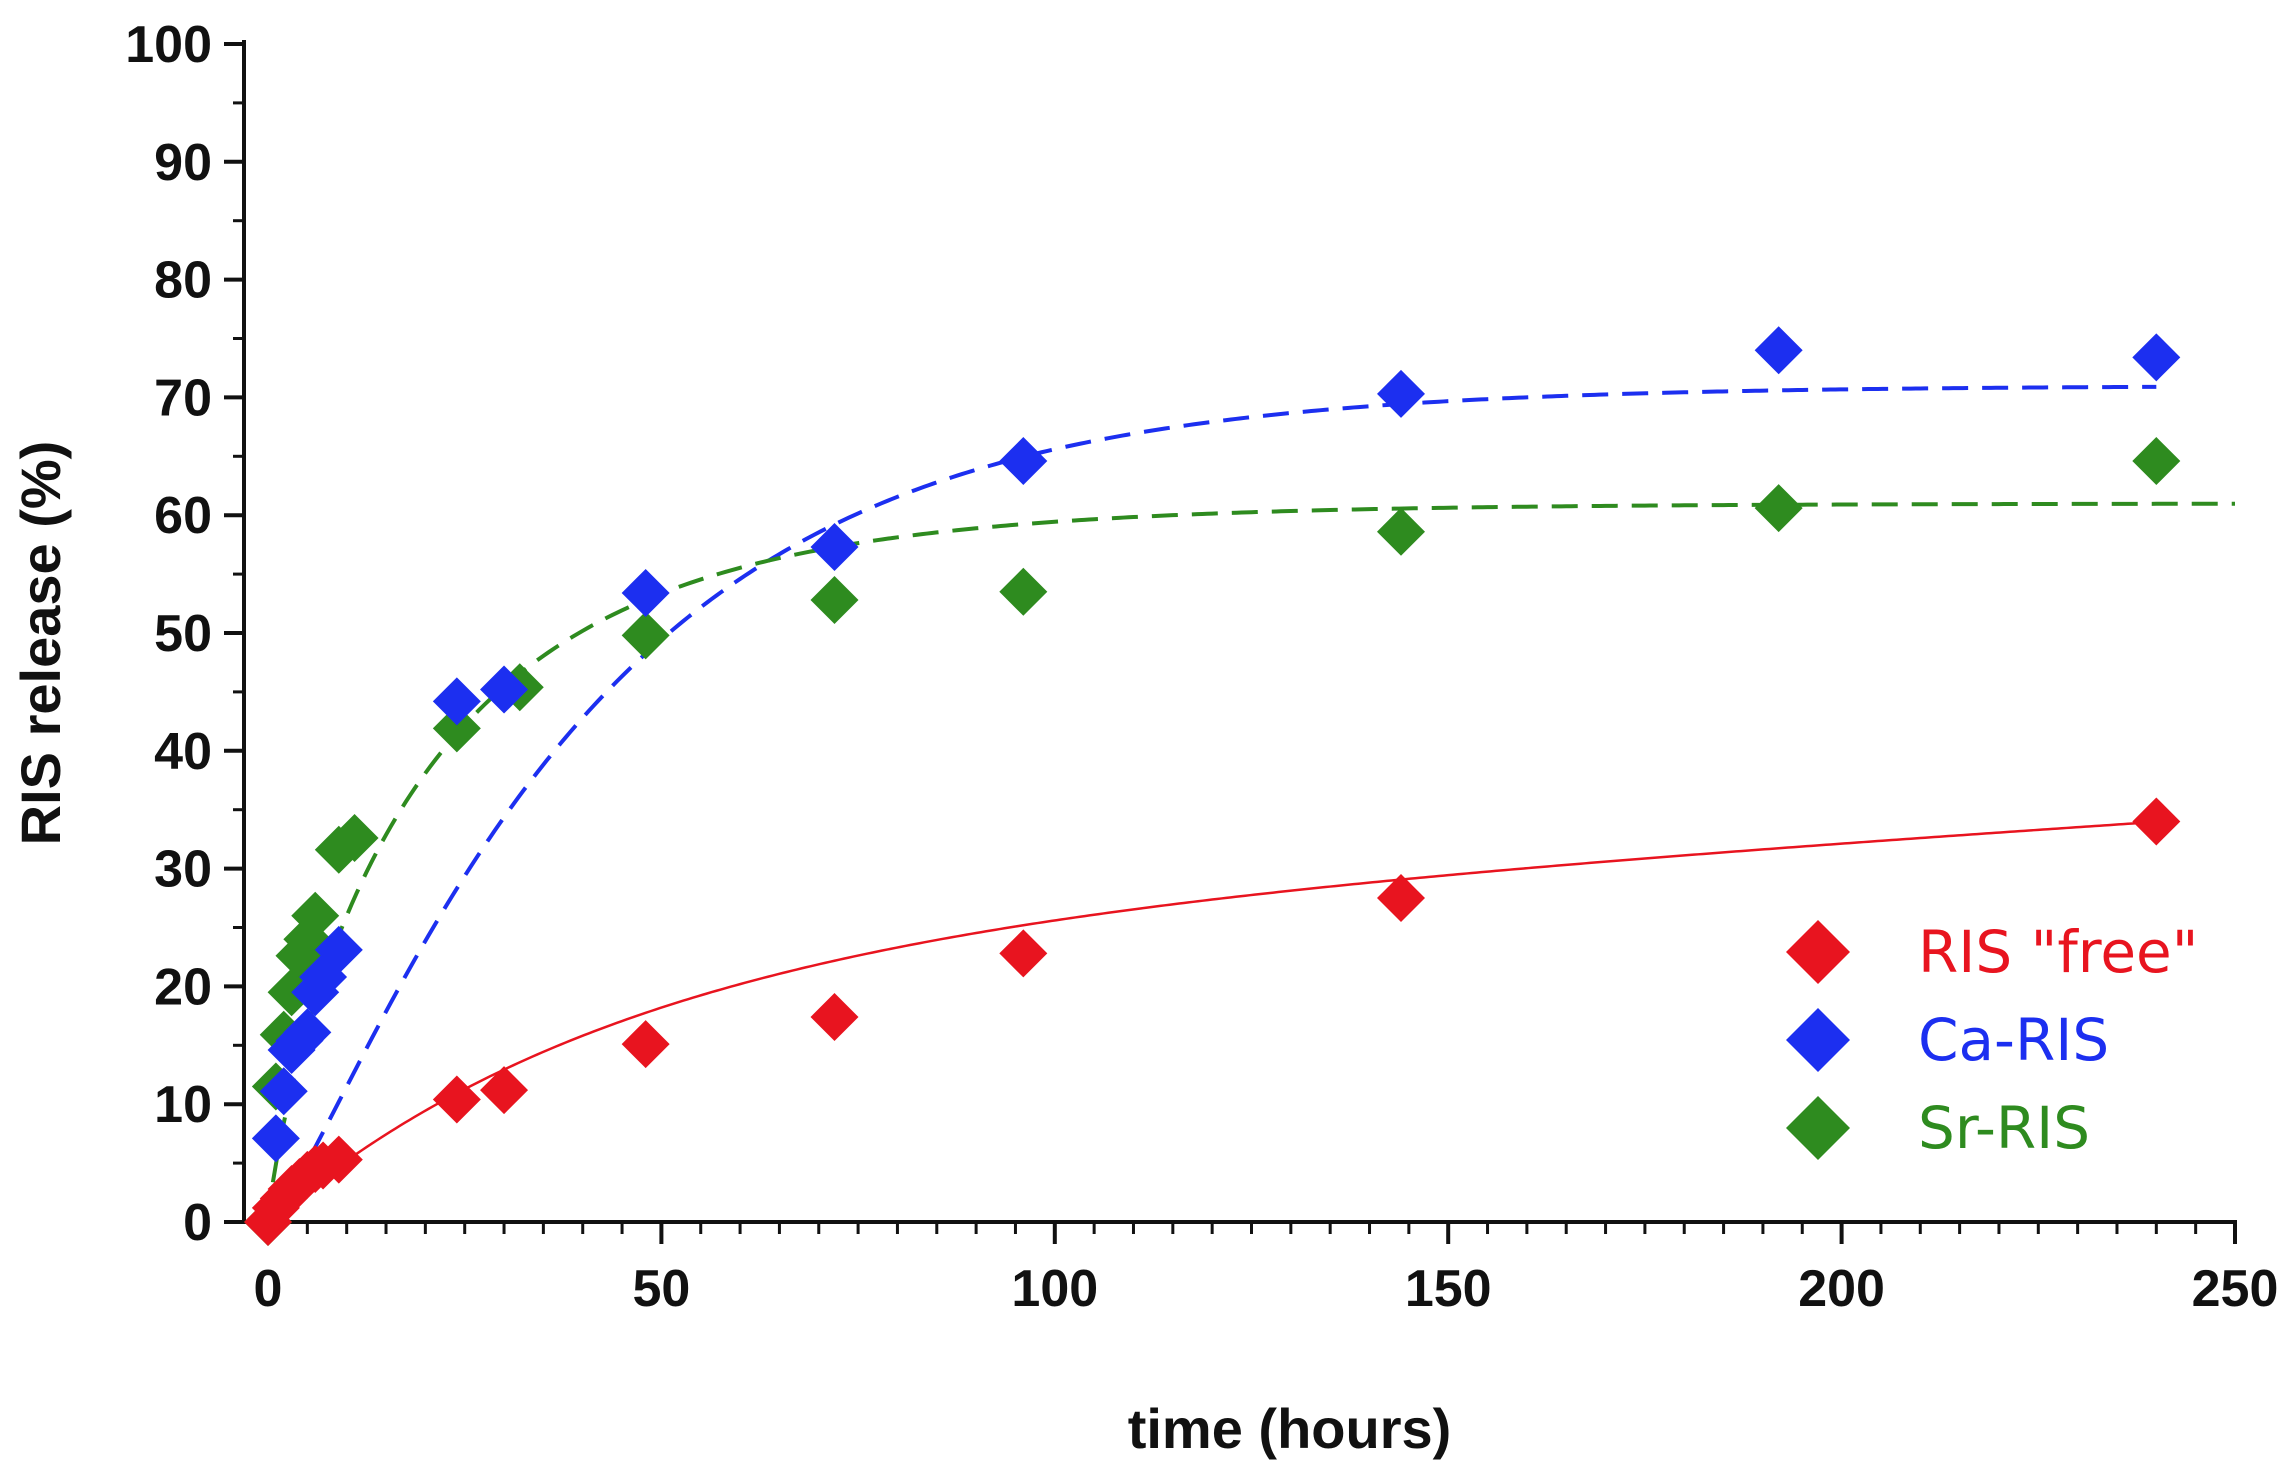 This screenshot has width=2293, height=1469. Describe the element at coordinates (1448, 1289) in the screenshot. I see `x-tick-label: 150` at that location.